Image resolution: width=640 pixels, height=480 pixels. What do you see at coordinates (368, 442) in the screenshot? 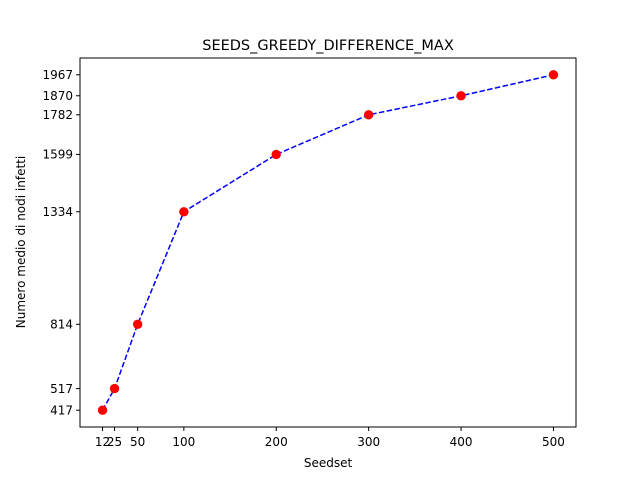
I see `x-tick-label: 300` at bounding box center [368, 442].